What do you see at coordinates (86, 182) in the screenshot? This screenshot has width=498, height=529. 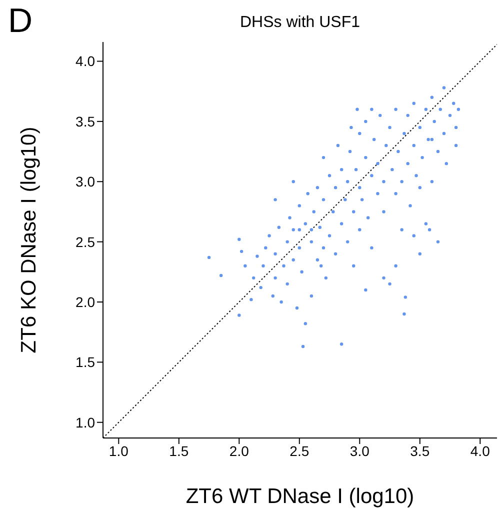 I see `y-tick-label: 3.0` at bounding box center [86, 182].